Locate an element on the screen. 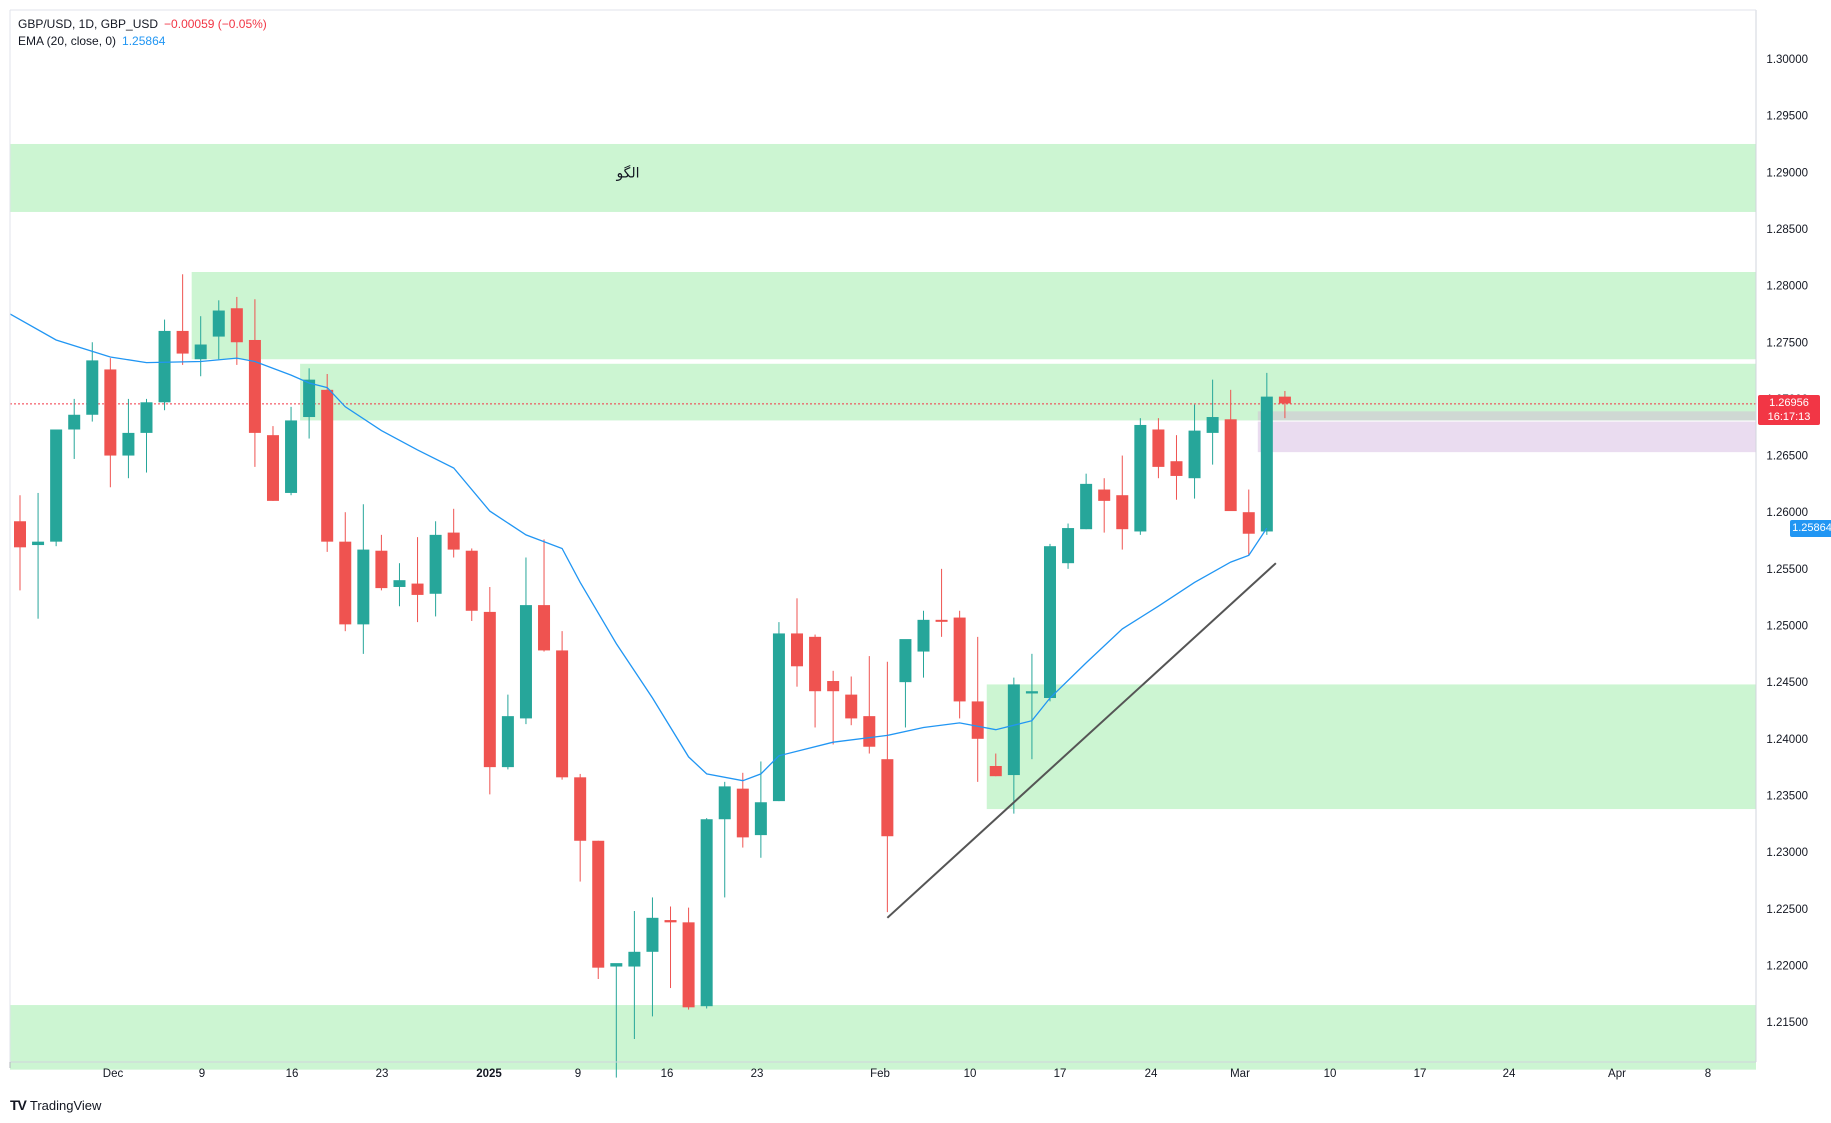  time-tick-label: Feb is located at coordinates (880, 1074).